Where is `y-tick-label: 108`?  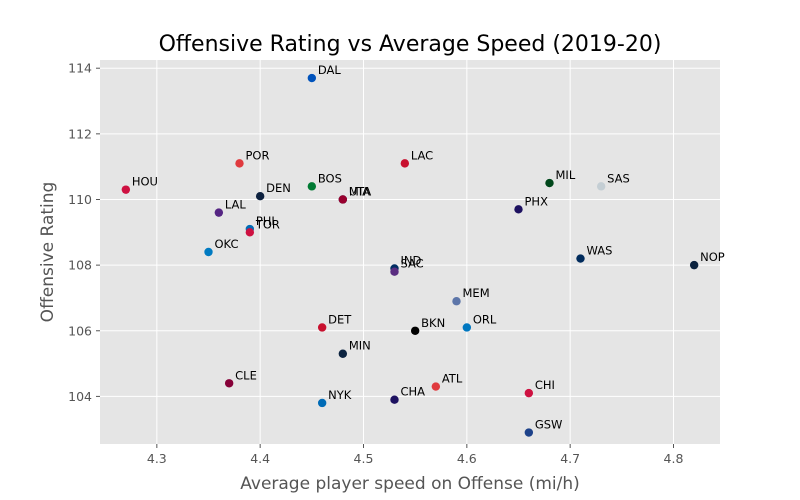 y-tick-label: 108 is located at coordinates (80, 265).